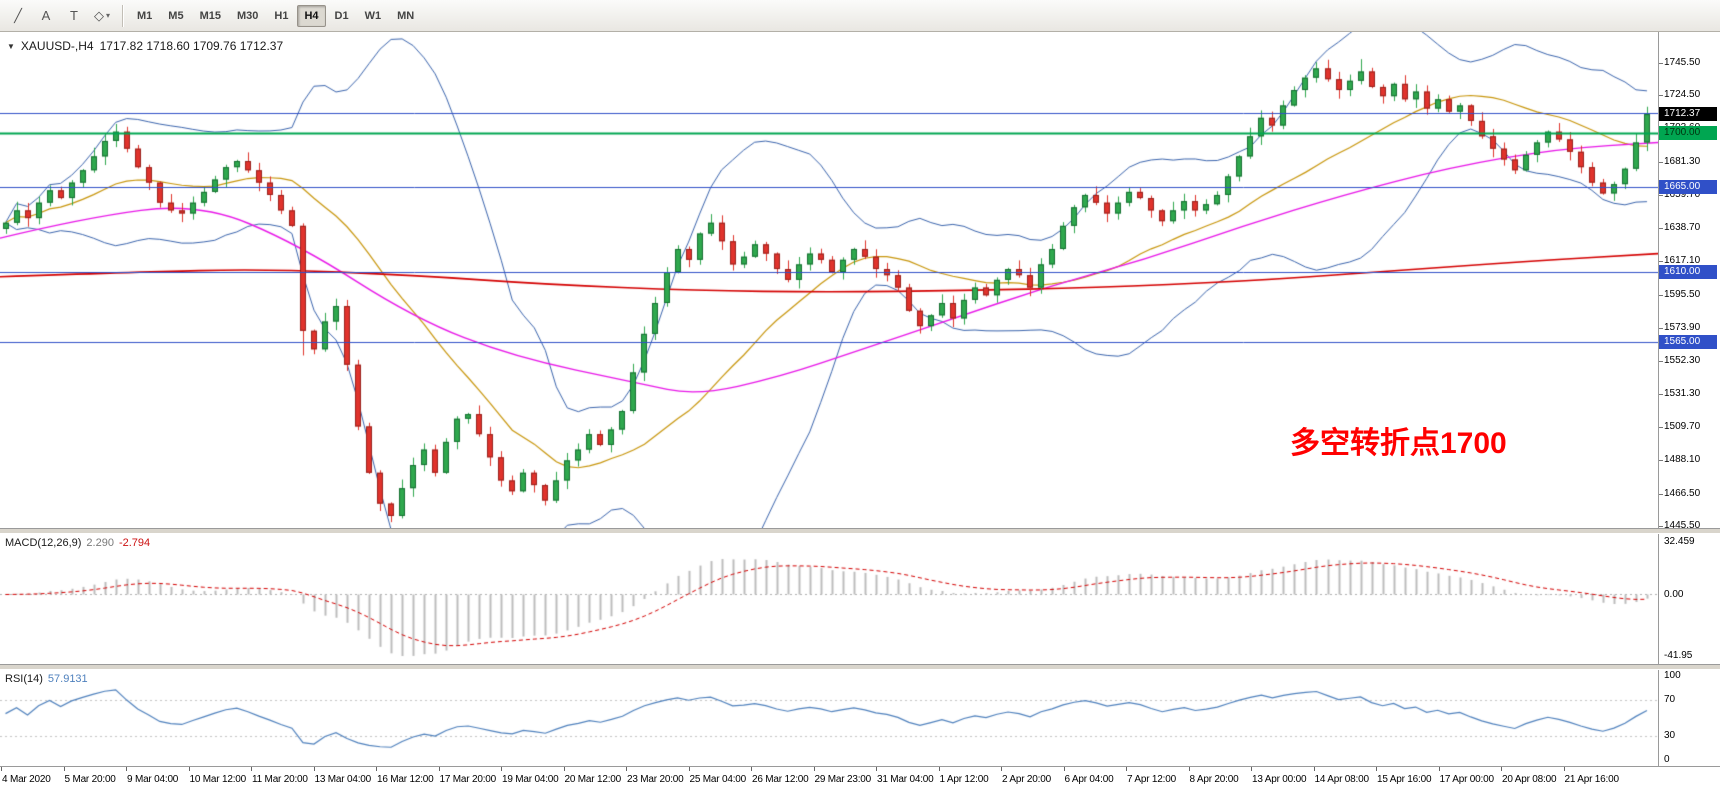 This screenshot has width=1720, height=796. Describe the element at coordinates (1667, 759) in the screenshot. I see `rsi-tick-label: 0` at that location.